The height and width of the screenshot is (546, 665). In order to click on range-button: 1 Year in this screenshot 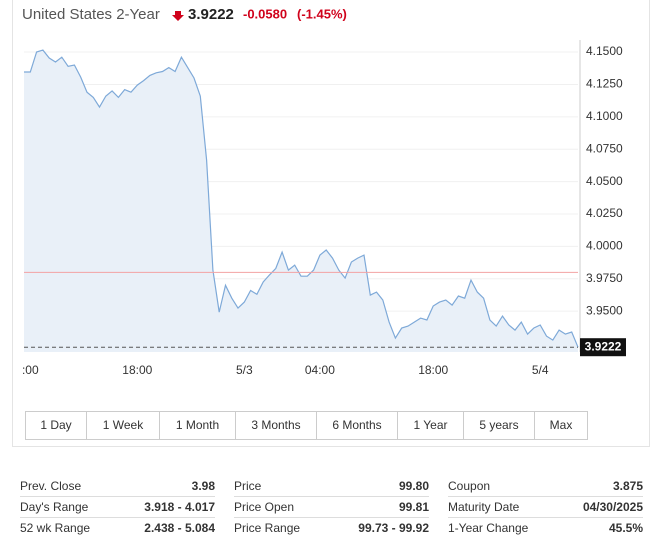, I will do `click(431, 425)`.